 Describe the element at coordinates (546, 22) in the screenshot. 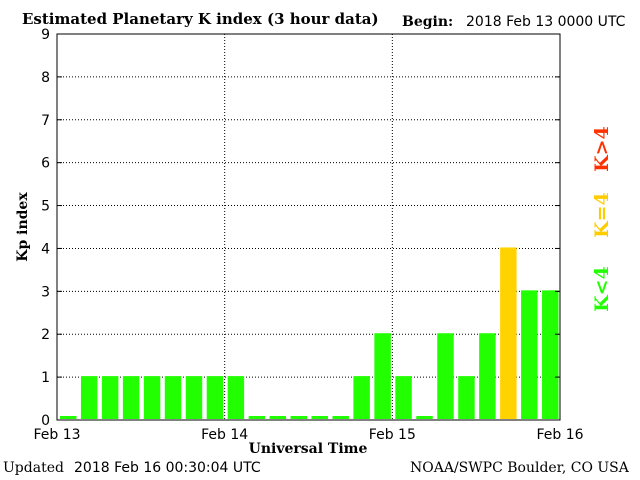

I see `begin-value: 2018 Feb 13 0000 UTC` at that location.